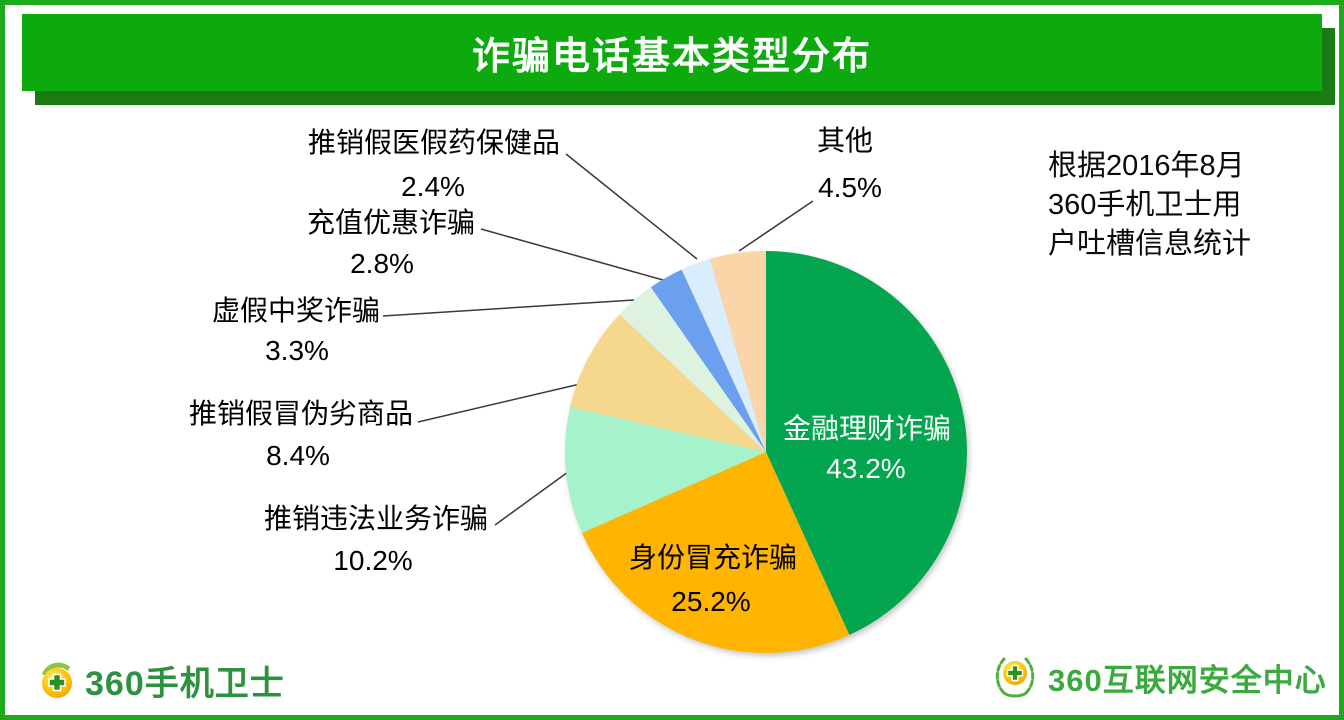 The image size is (1344, 720). I want to click on laurel-ball-cross-icon, so click(1015, 677).